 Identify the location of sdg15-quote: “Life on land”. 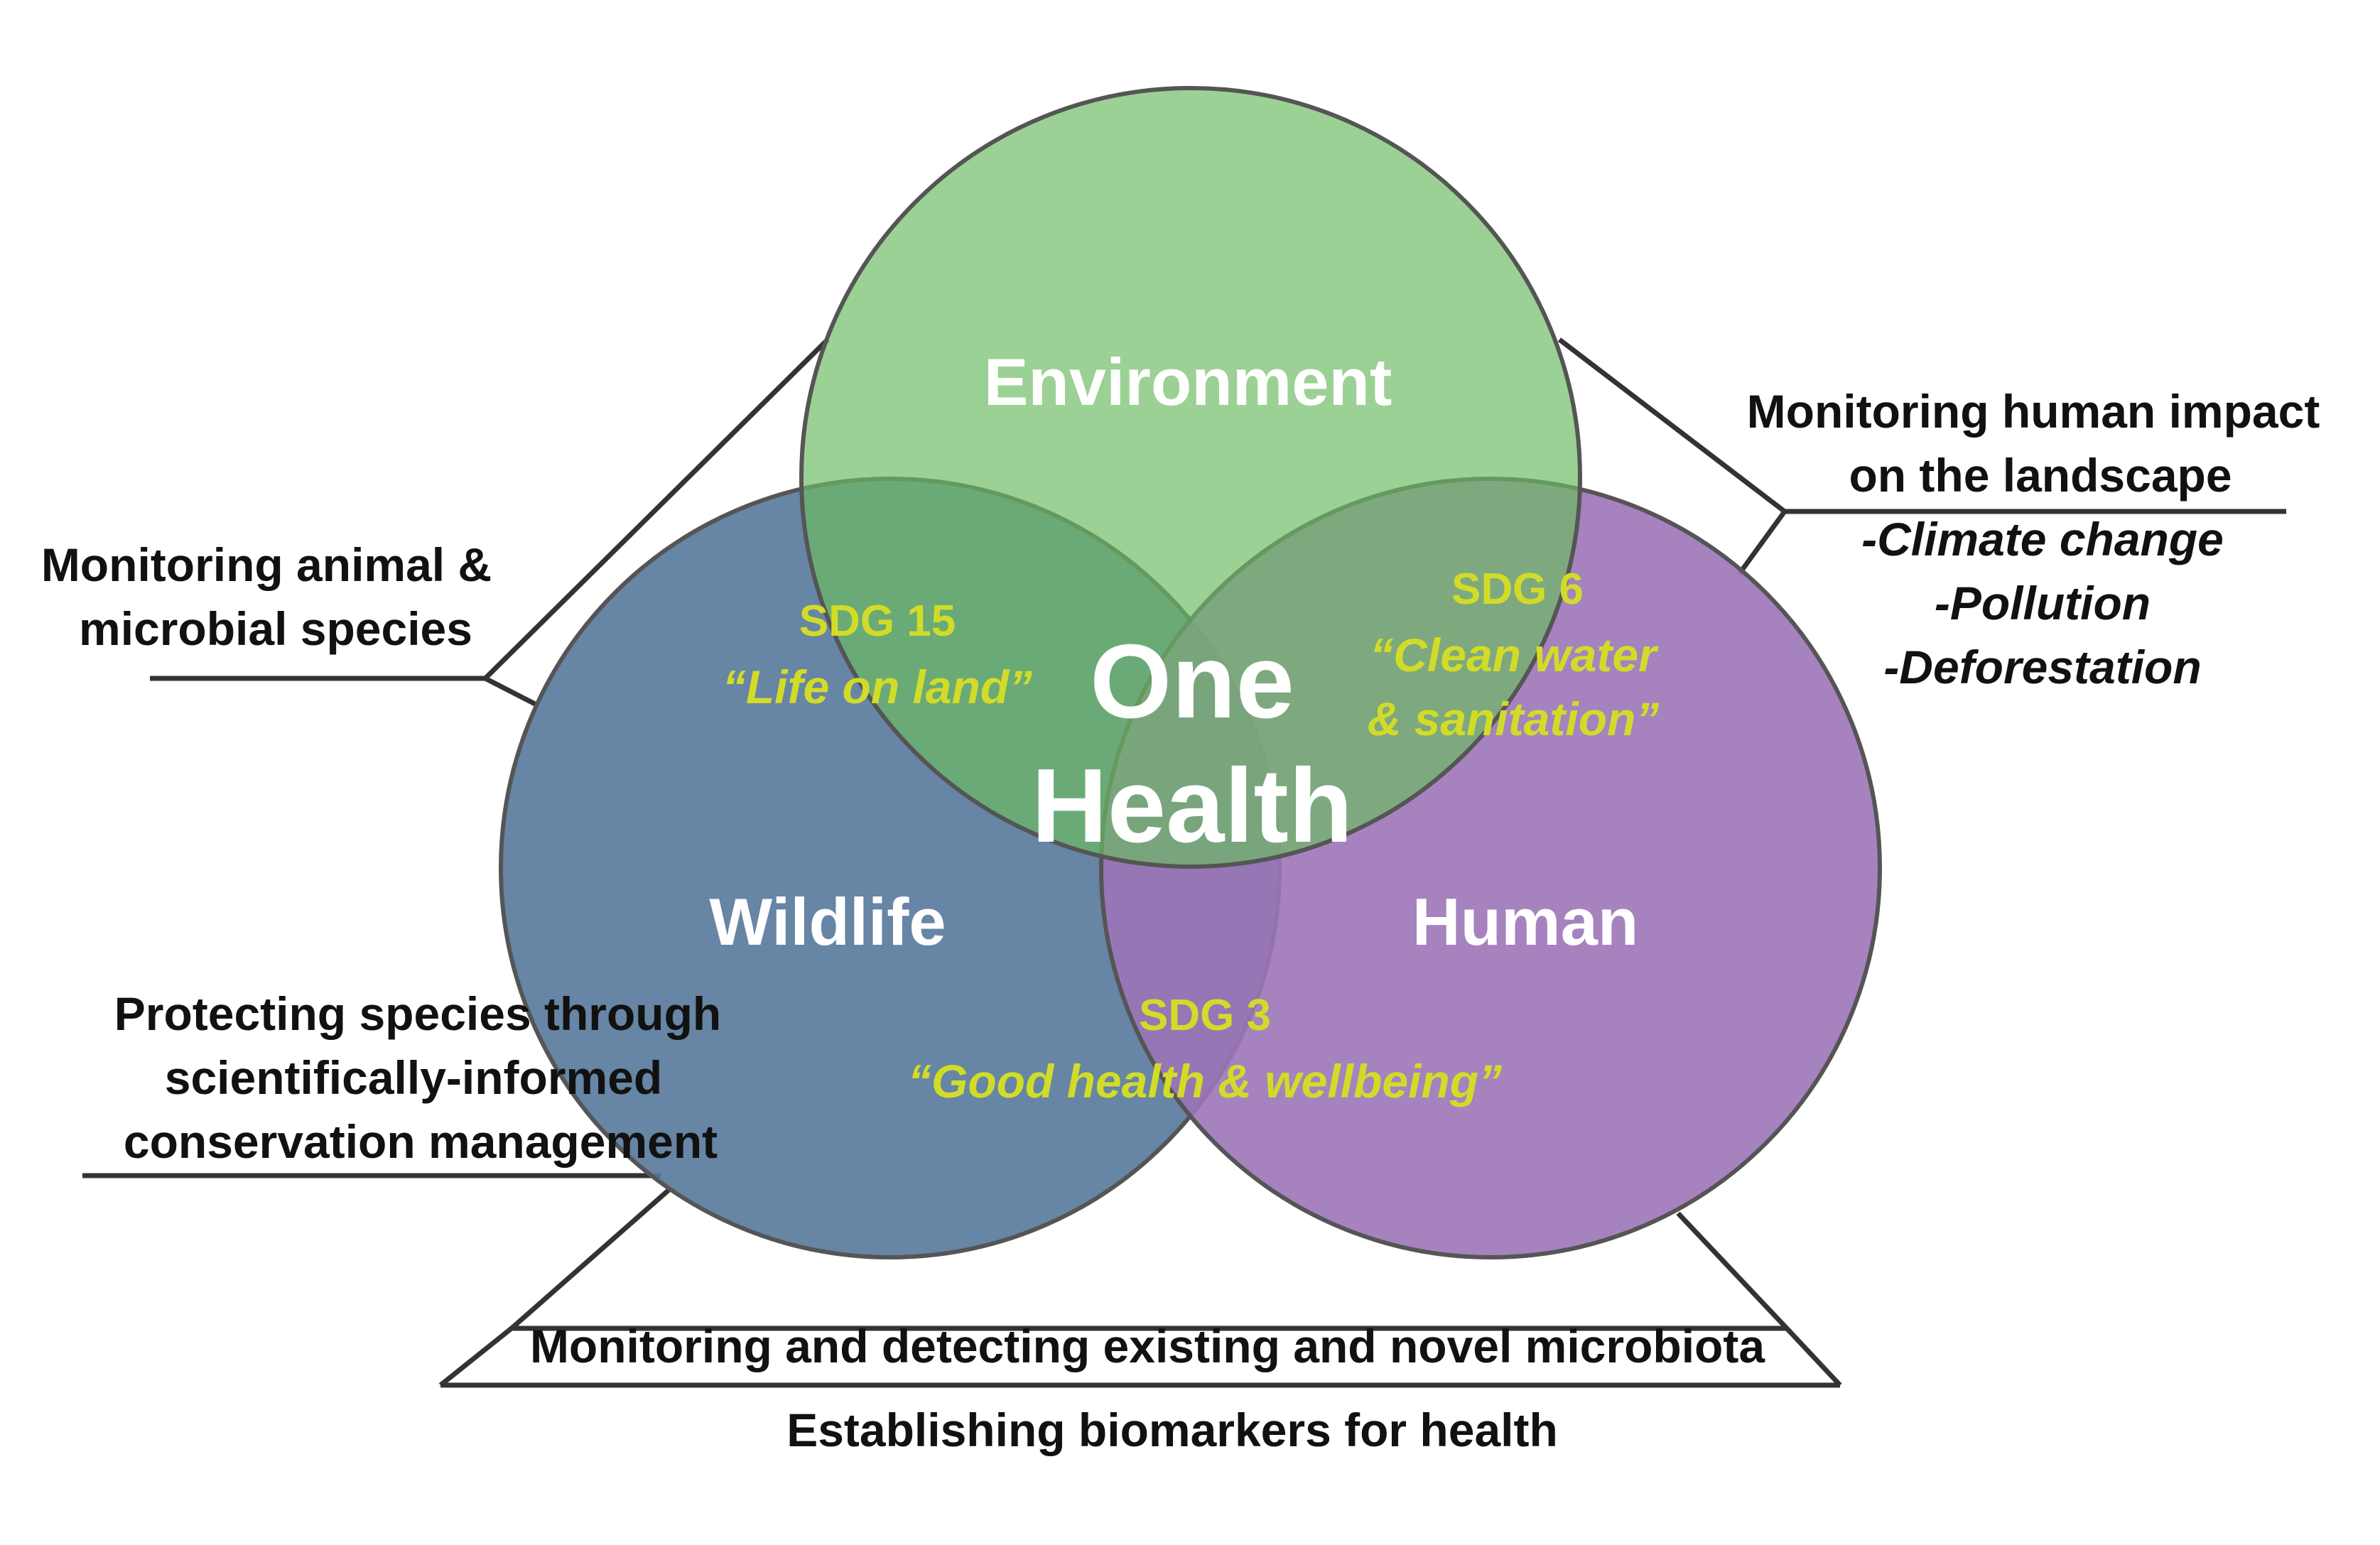
(877, 687).